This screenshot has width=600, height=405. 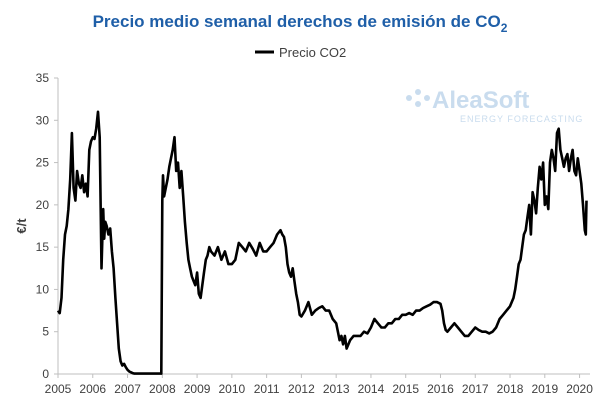 I want to click on y-tick-label: 0, so click(x=45, y=374).